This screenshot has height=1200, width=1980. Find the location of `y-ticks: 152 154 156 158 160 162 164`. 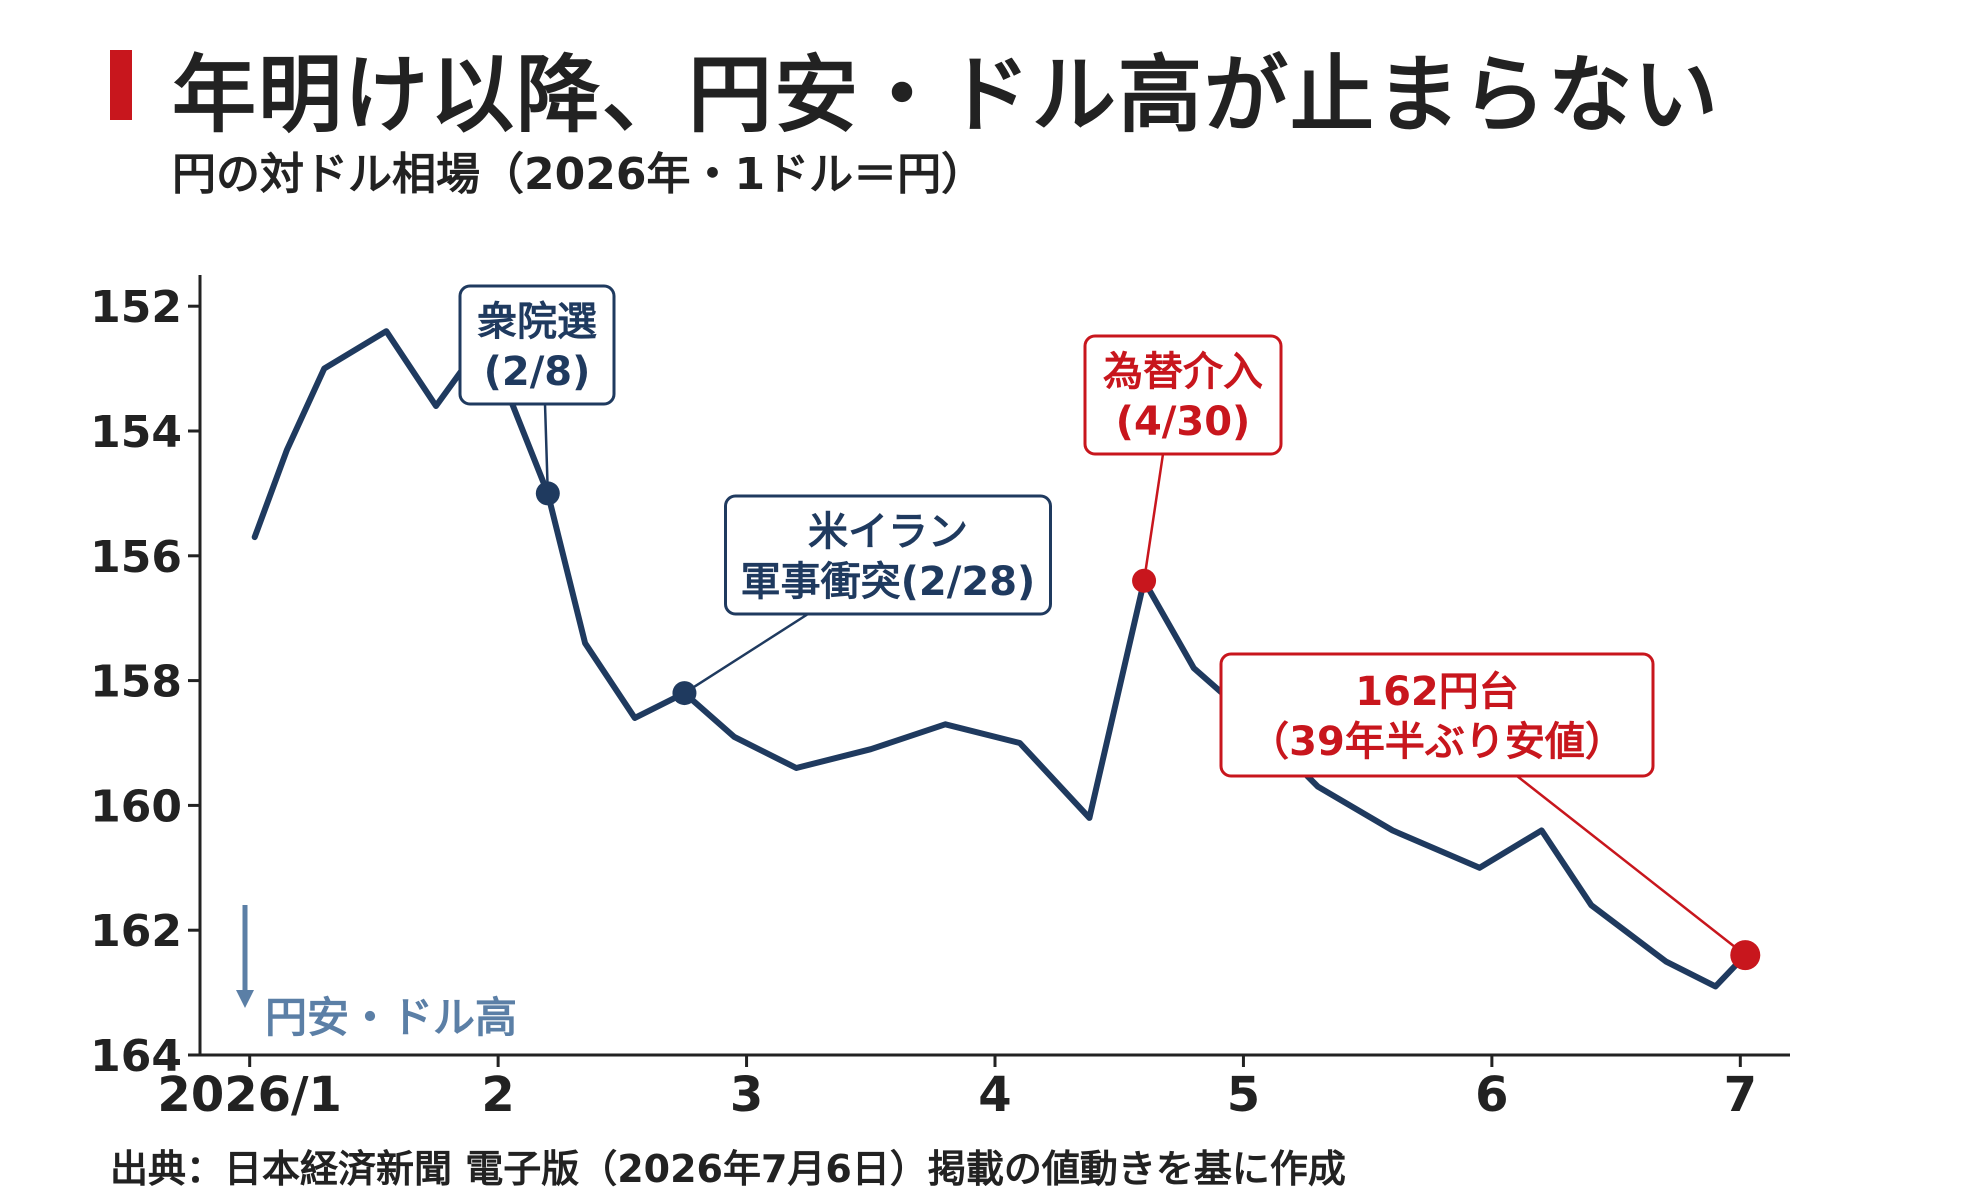

y-ticks: 152 154 156 158 160 162 164 is located at coordinates (145, 682).